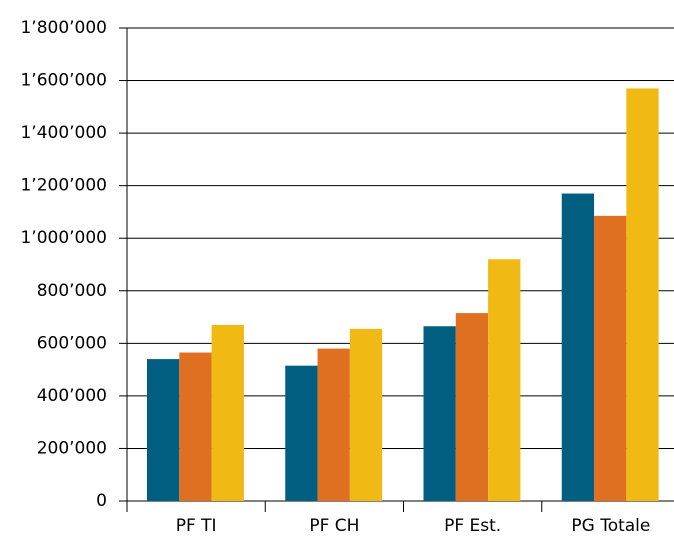 The image size is (674, 536). What do you see at coordinates (63, 28) in the screenshot?
I see `y-tick-label: 1’800’000` at bounding box center [63, 28].